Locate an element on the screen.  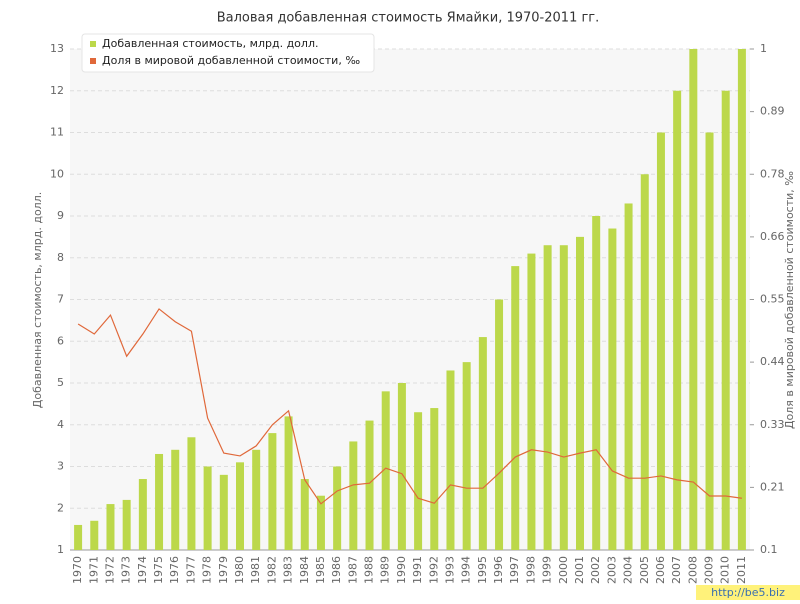
x-tick-label: 1981 is located at coordinates (255, 570).